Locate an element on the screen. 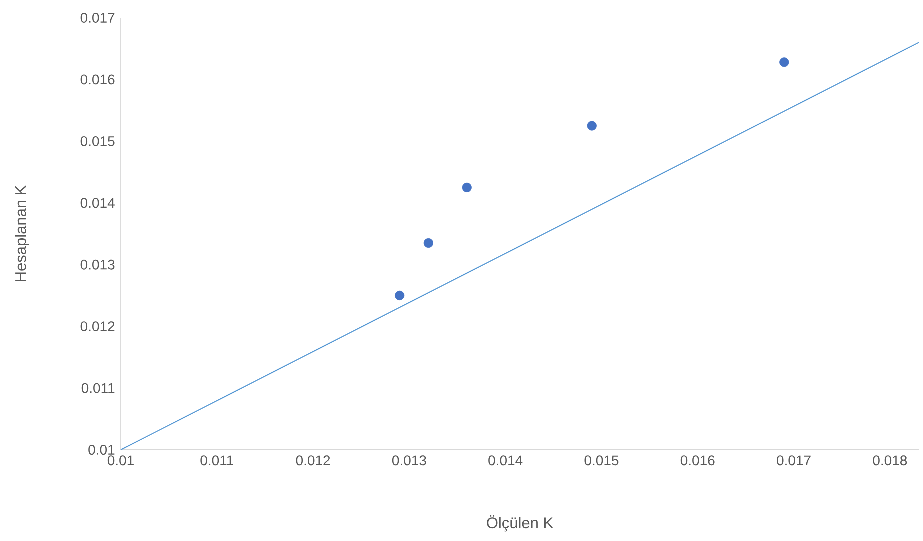 The image size is (923, 541). y-tick-label: 0.014 is located at coordinates (97, 203).